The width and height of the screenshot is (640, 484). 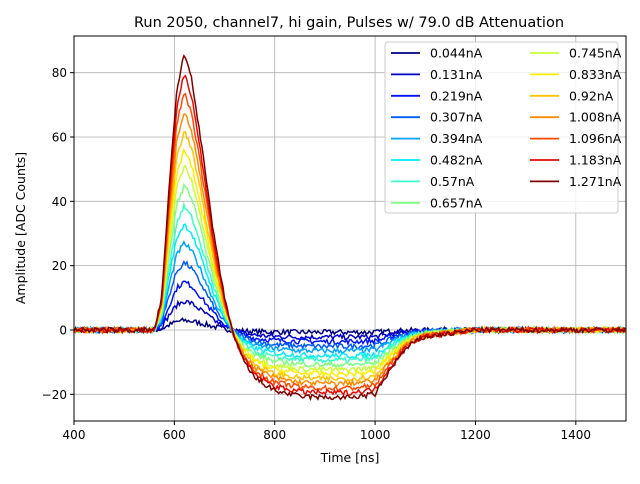 I want to click on y-tick-label: 80, so click(x=59, y=73).